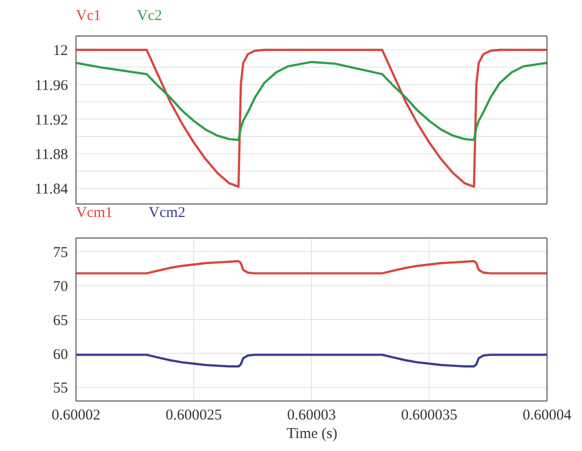 The height and width of the screenshot is (451, 582). What do you see at coordinates (51, 86) in the screenshot?
I see `y-tick-label: 11.96` at bounding box center [51, 86].